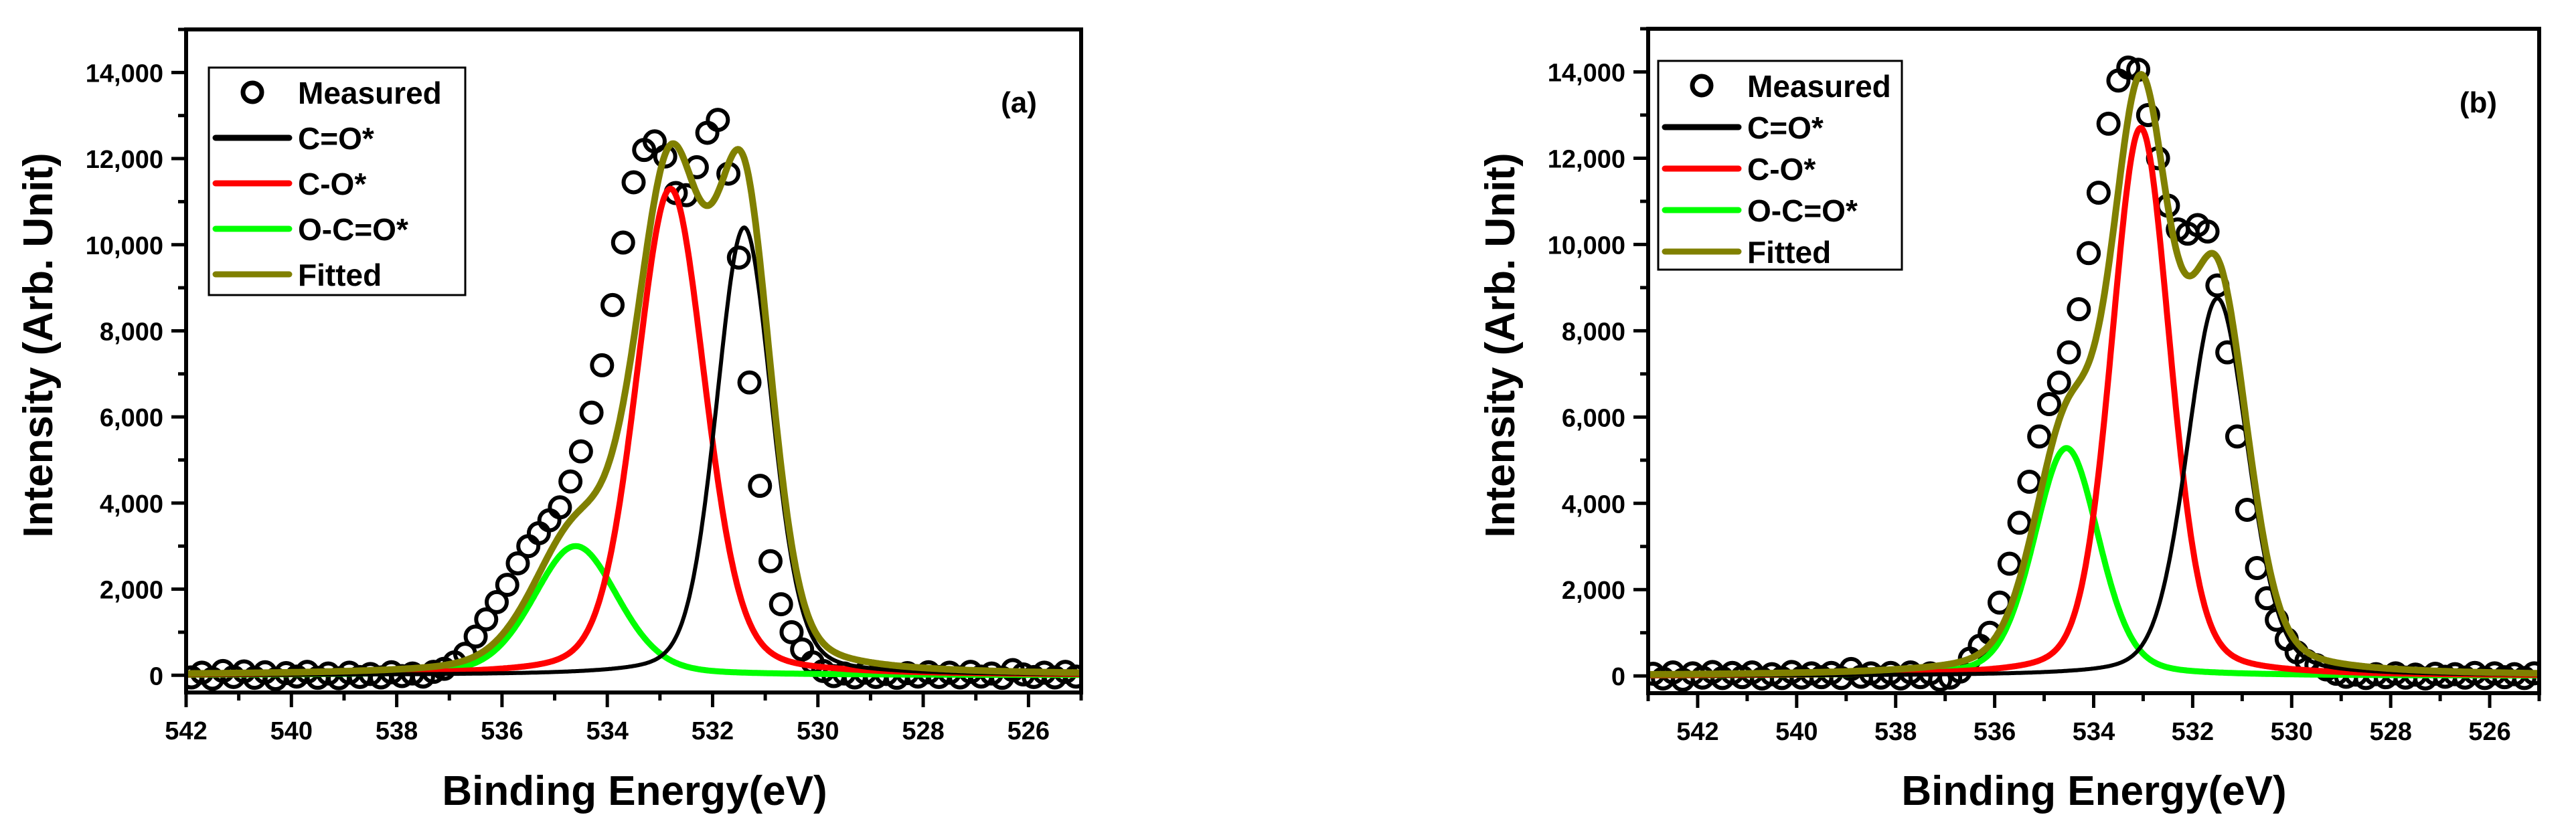  Describe the element at coordinates (1803, 210) in the screenshot. I see `legend-label: O-C=O*` at that location.